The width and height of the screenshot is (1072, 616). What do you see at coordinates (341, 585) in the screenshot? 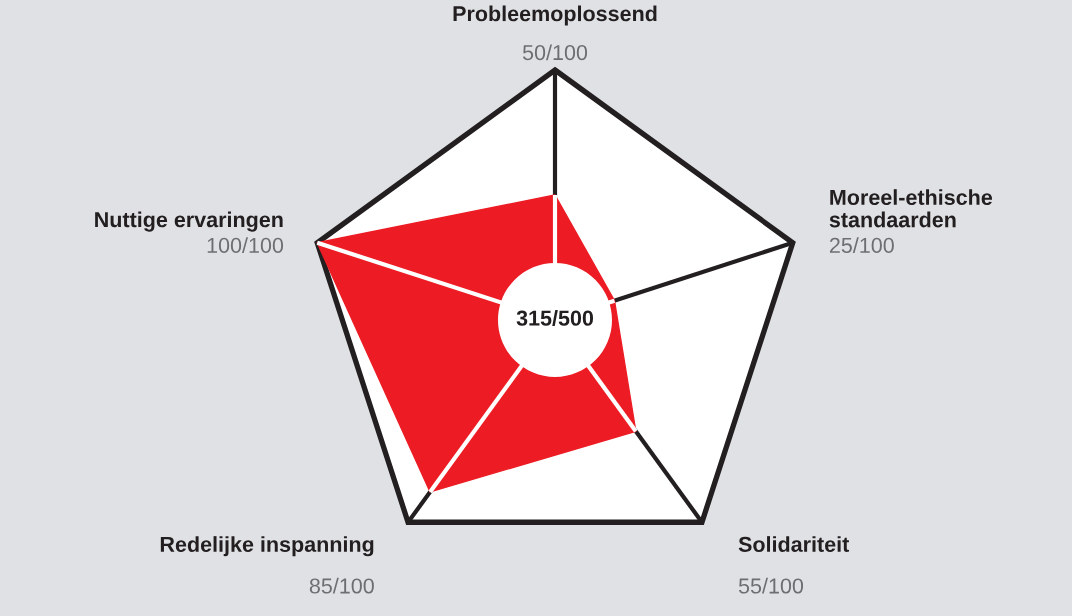
I see `text: 85/100` at bounding box center [341, 585].